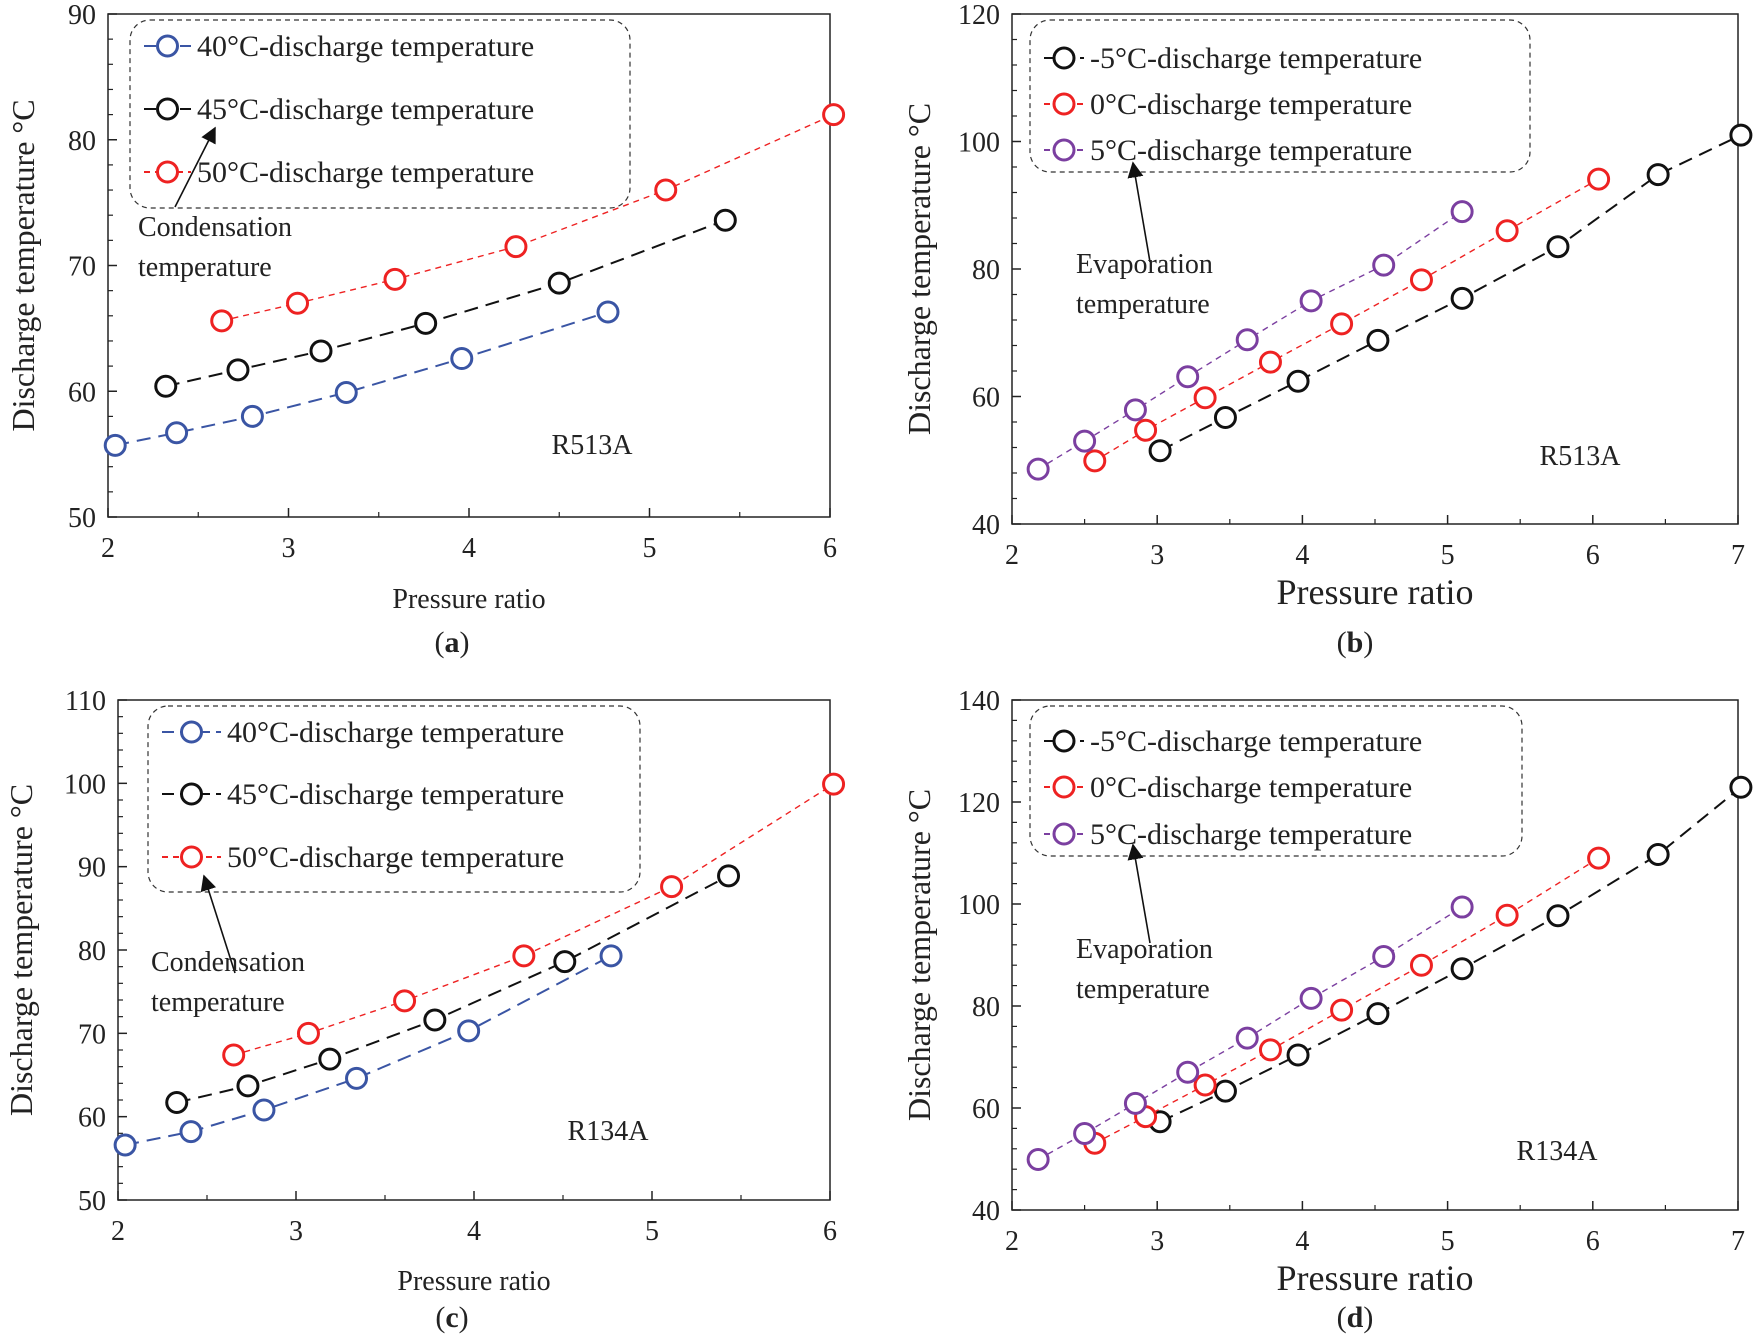 This screenshot has height=1344, width=1755. I want to click on panel-label: (d), so click(1355, 1317).